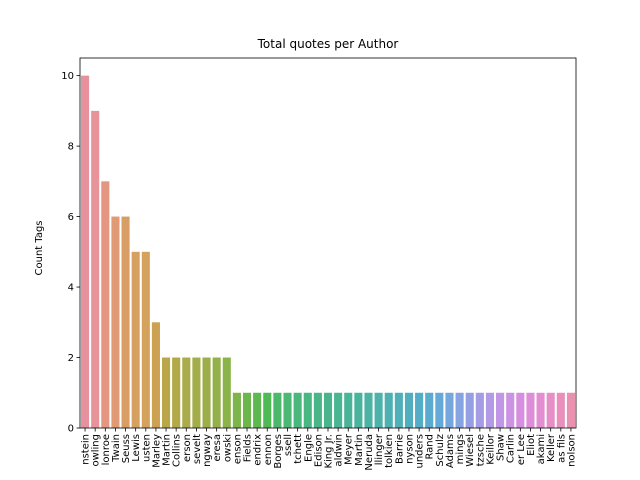 Image resolution: width=640 pixels, height=480 pixels. I want to click on x-tick-label: ennon, so click(268, 449).